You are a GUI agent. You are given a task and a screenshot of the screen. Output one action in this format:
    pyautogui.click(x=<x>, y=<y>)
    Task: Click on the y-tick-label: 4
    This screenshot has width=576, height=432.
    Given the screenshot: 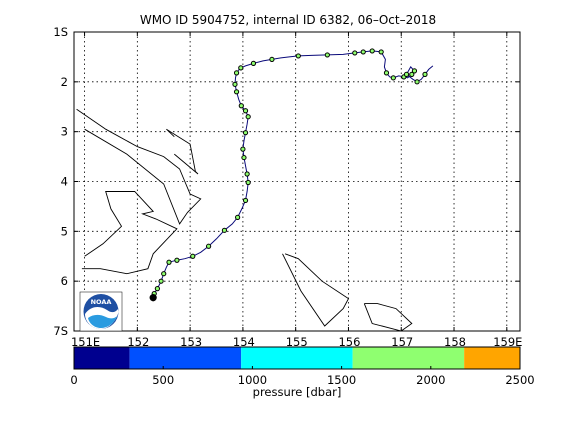 What is the action you would take?
    pyautogui.click(x=64, y=182)
    